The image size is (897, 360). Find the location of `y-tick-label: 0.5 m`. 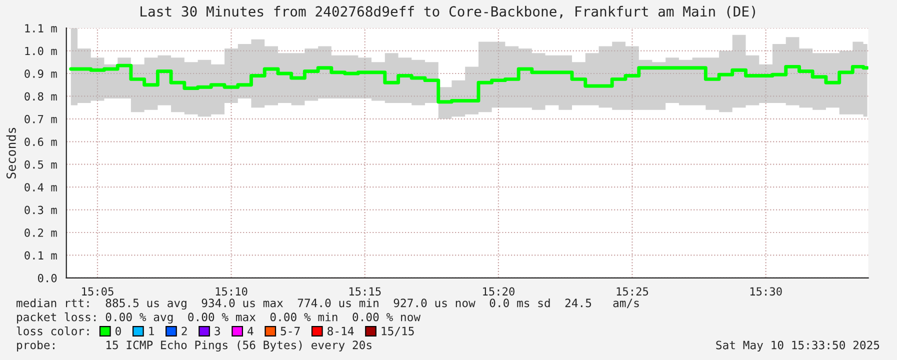

y-tick-label: 0.5 m is located at coordinates (40, 164).